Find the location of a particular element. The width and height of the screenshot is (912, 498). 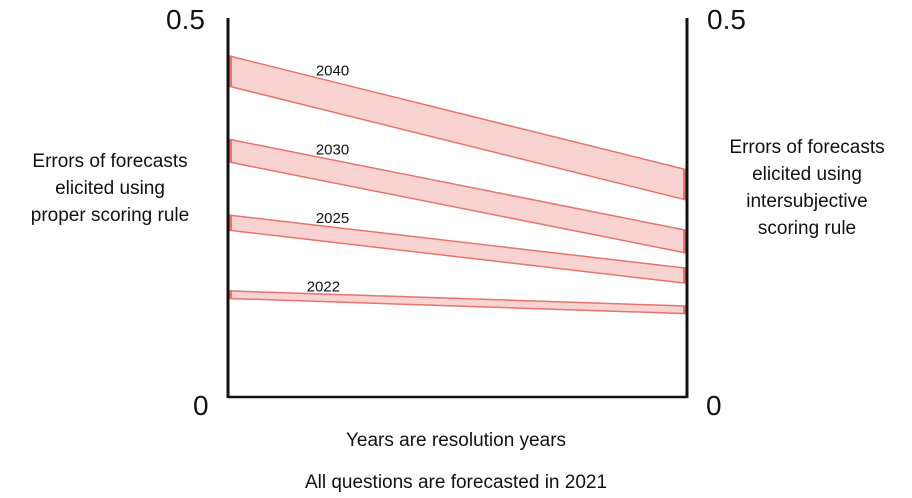

right-axis-title-line: scoring rule is located at coordinates (807, 228).